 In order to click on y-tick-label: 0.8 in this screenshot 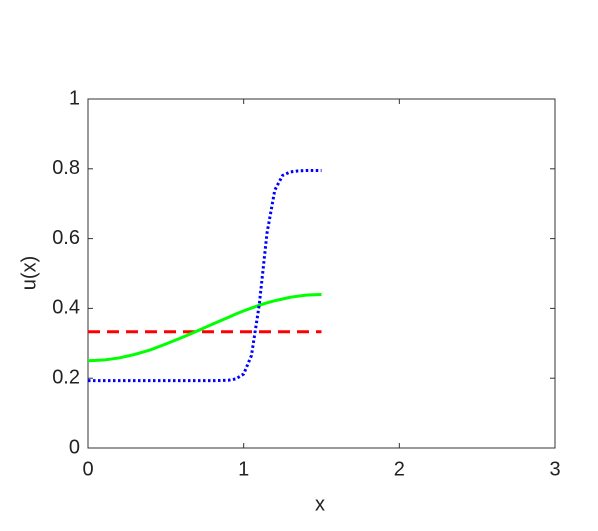, I will do `click(66, 168)`.